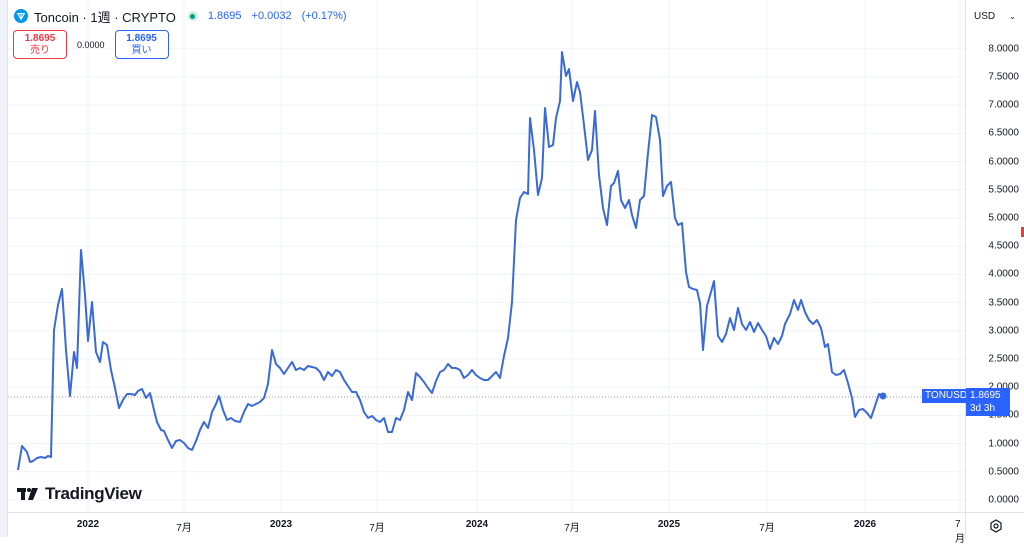 This screenshot has width=1024, height=545. Describe the element at coordinates (1003, 387) in the screenshot. I see `price-axis-label: 2.0000` at that location.